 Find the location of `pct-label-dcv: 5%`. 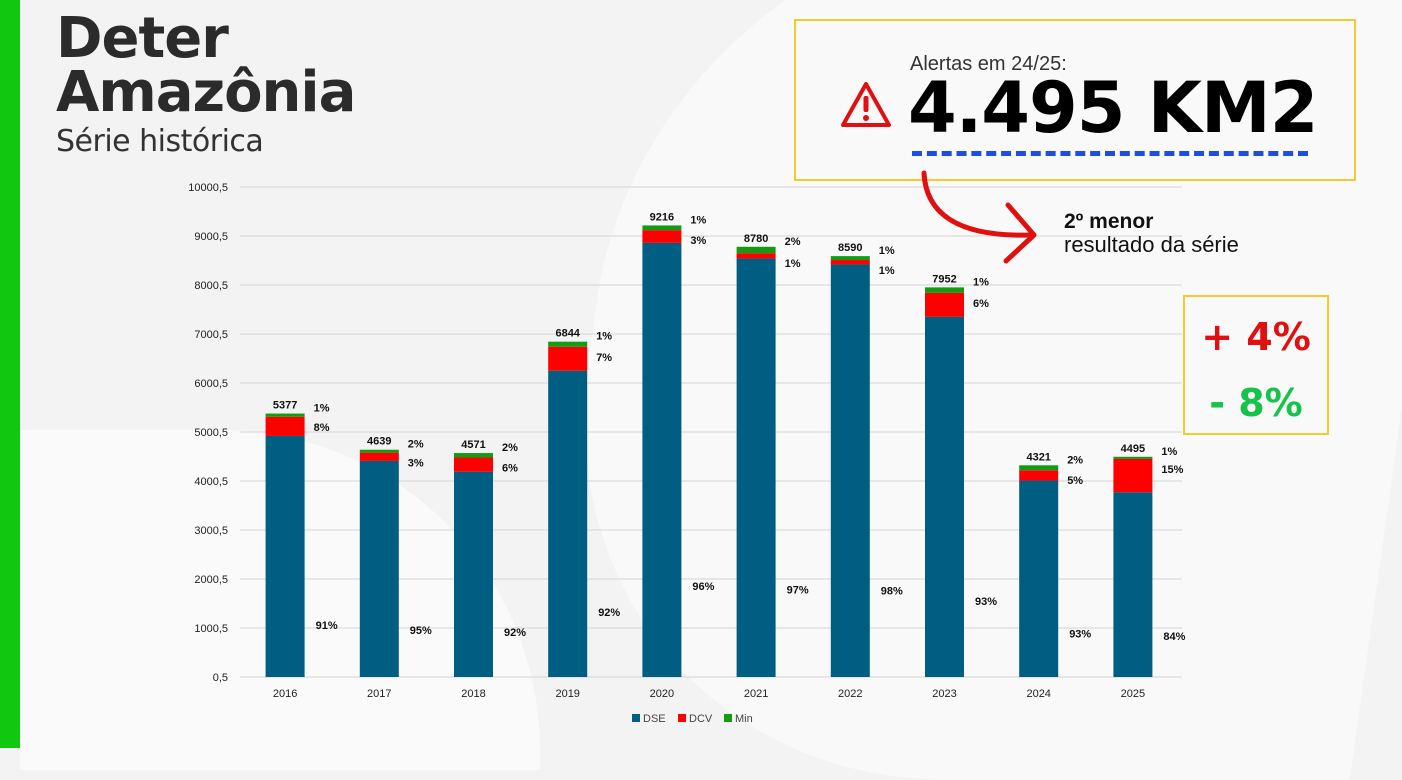

pct-label-dcv: 5% is located at coordinates (1075, 481).